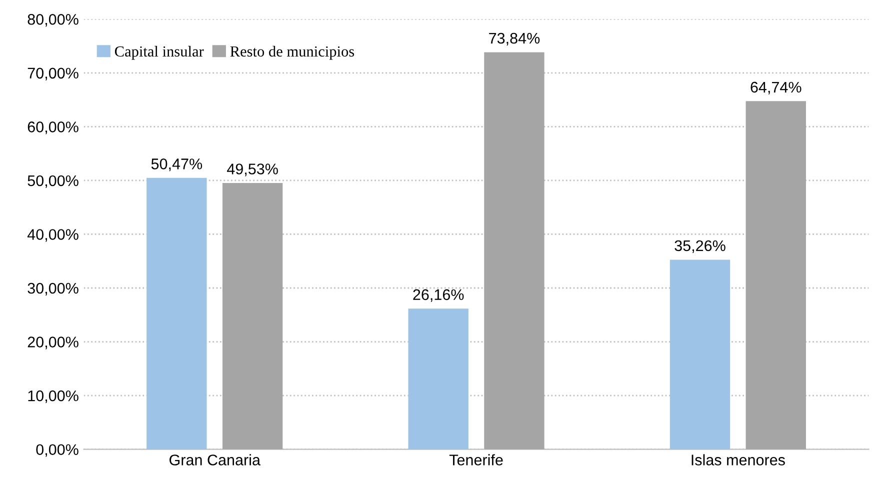  What do you see at coordinates (738, 460) in the screenshot?
I see `x-tick-label: Islas menores` at bounding box center [738, 460].